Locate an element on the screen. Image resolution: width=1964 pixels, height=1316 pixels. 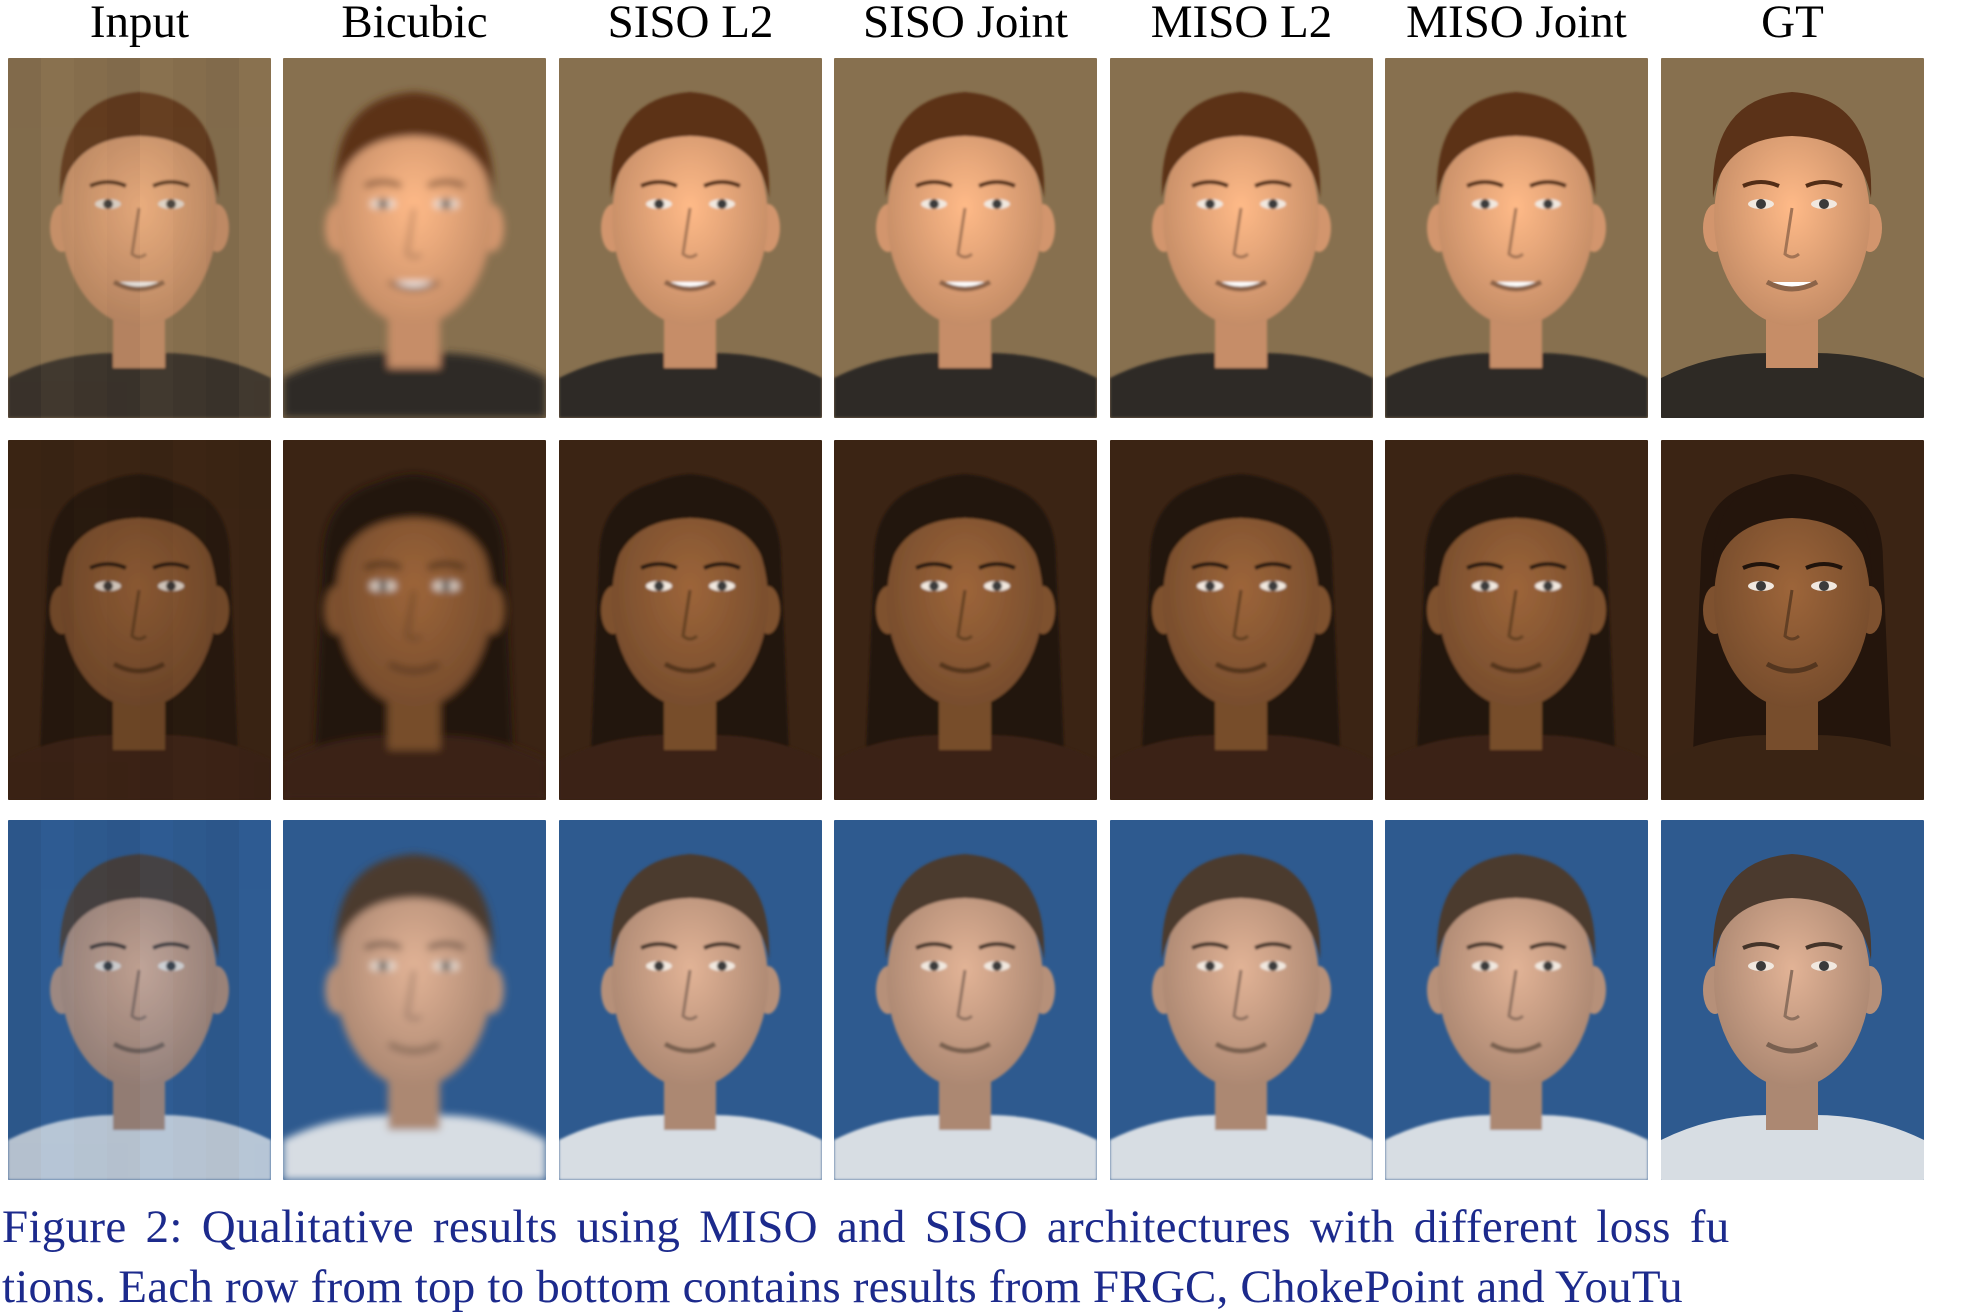
face-image-row1-bicubic is located at coordinates (414, 238).